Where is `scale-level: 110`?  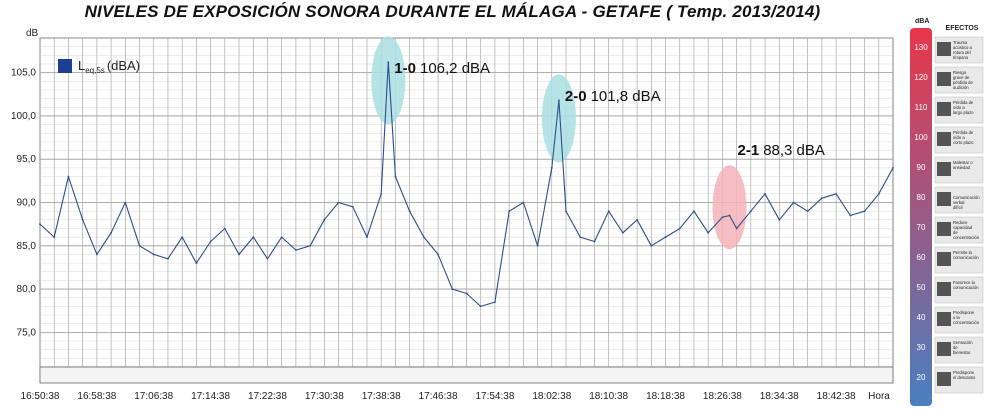
scale-level: 110 is located at coordinates (921, 107).